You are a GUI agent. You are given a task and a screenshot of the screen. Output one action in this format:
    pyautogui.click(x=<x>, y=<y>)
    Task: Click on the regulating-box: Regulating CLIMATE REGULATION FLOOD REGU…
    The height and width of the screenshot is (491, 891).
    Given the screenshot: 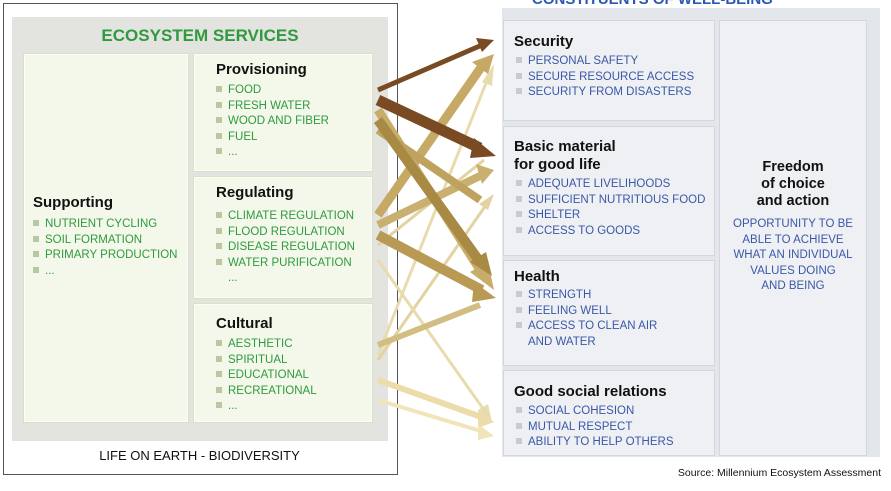 What is the action you would take?
    pyautogui.click(x=283, y=237)
    